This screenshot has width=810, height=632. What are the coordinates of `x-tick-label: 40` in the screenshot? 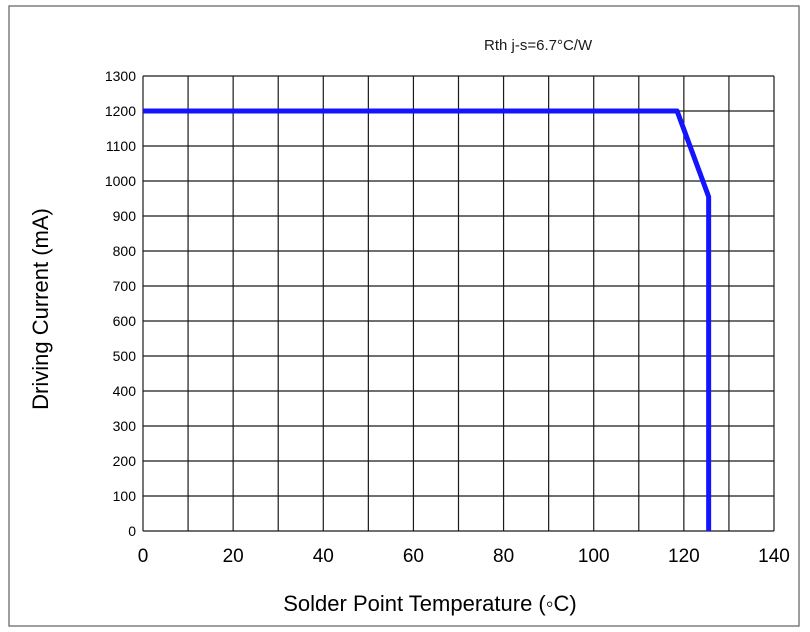 It's located at (323, 556).